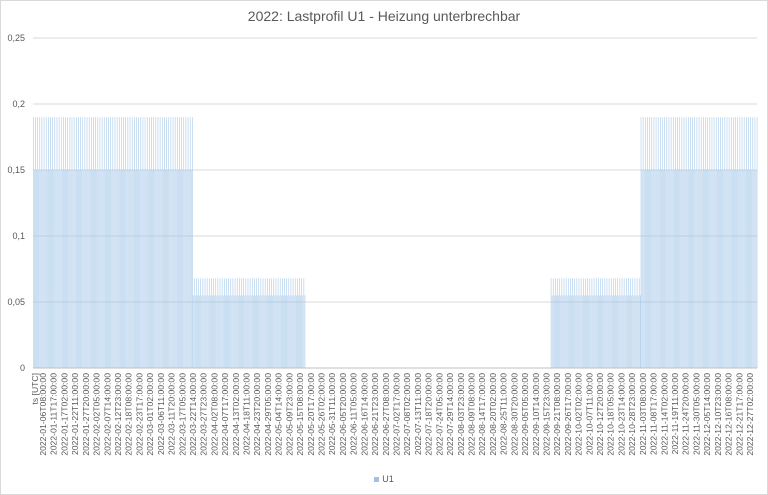  What do you see at coordinates (377, 480) in the screenshot?
I see `legend-swatch-u1` at bounding box center [377, 480].